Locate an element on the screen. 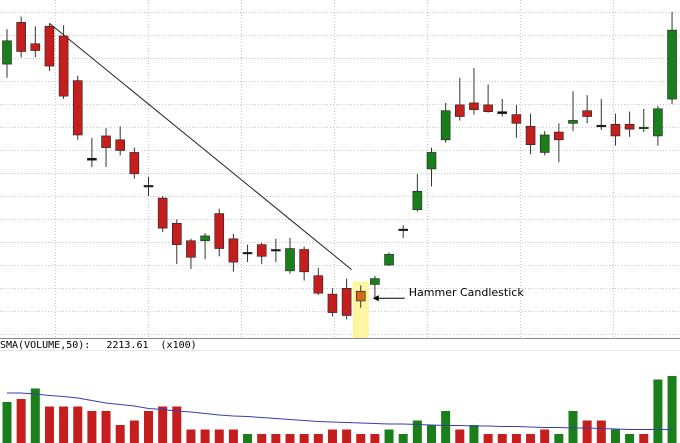  sma-scale-note: (x100) is located at coordinates (179, 345).